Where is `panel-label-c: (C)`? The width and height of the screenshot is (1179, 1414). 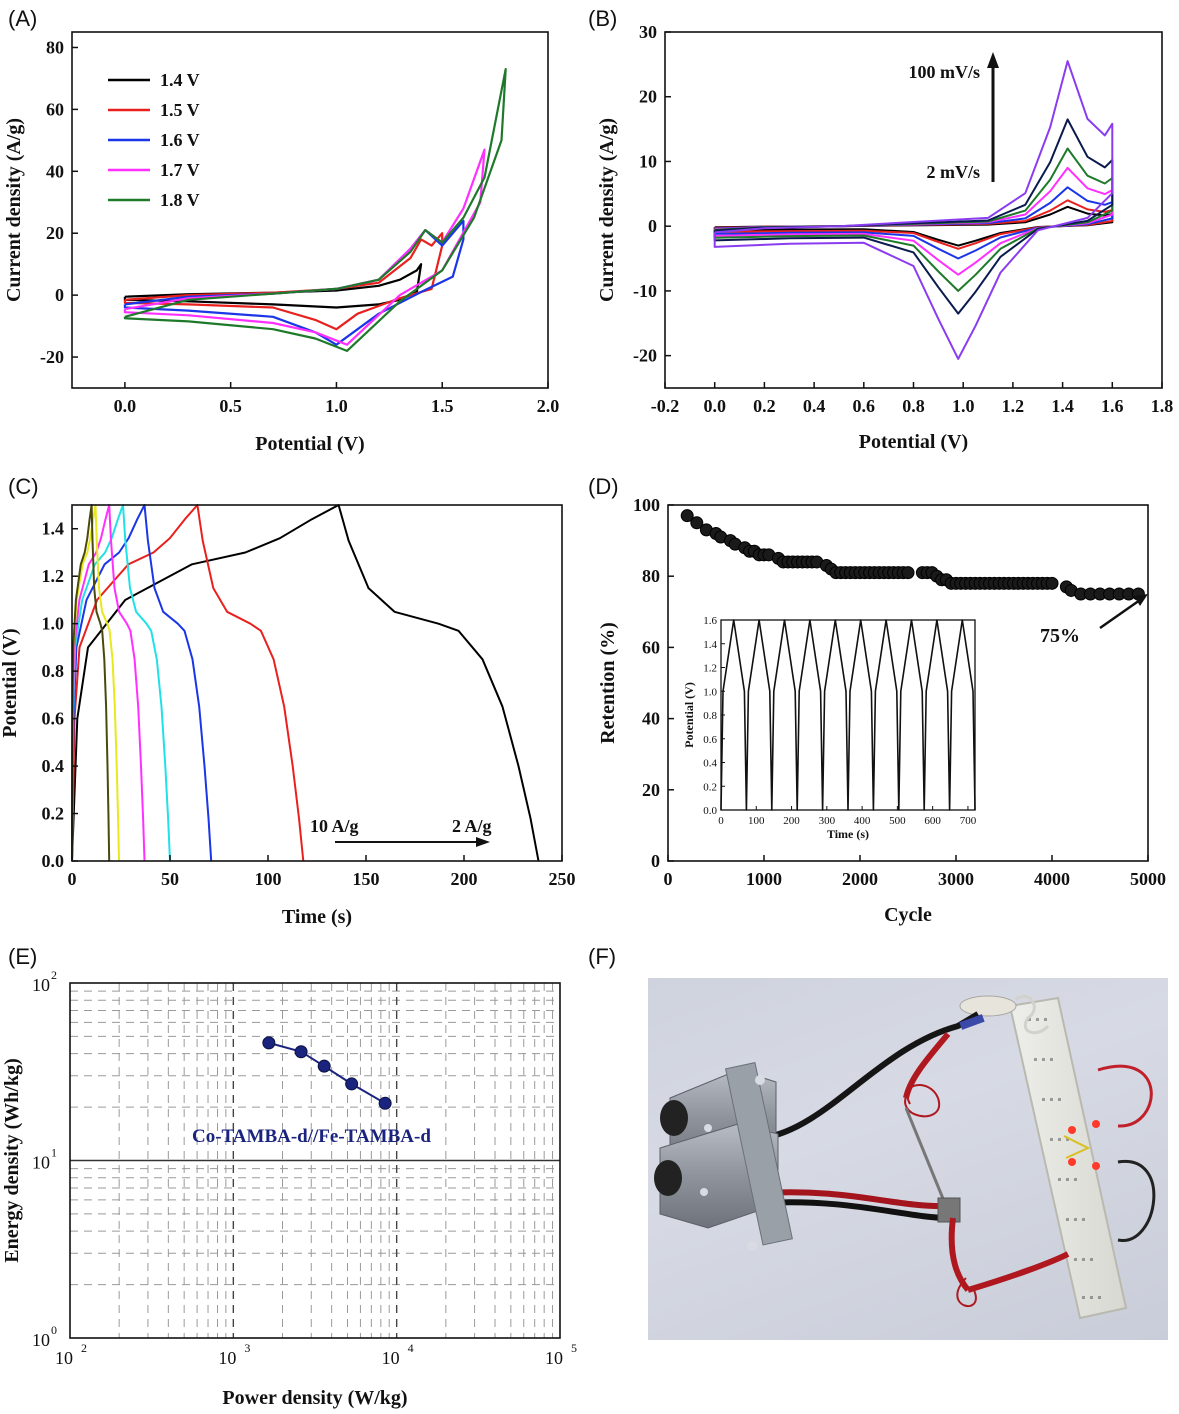
panel-label-c: (C) is located at coordinates (23, 486).